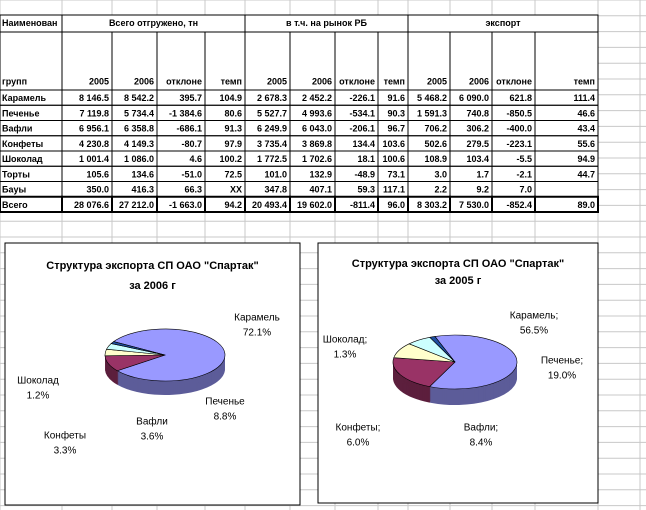  What do you see at coordinates (139, 129) in the screenshot?
I see `cell-text: 6 358.8` at bounding box center [139, 129].